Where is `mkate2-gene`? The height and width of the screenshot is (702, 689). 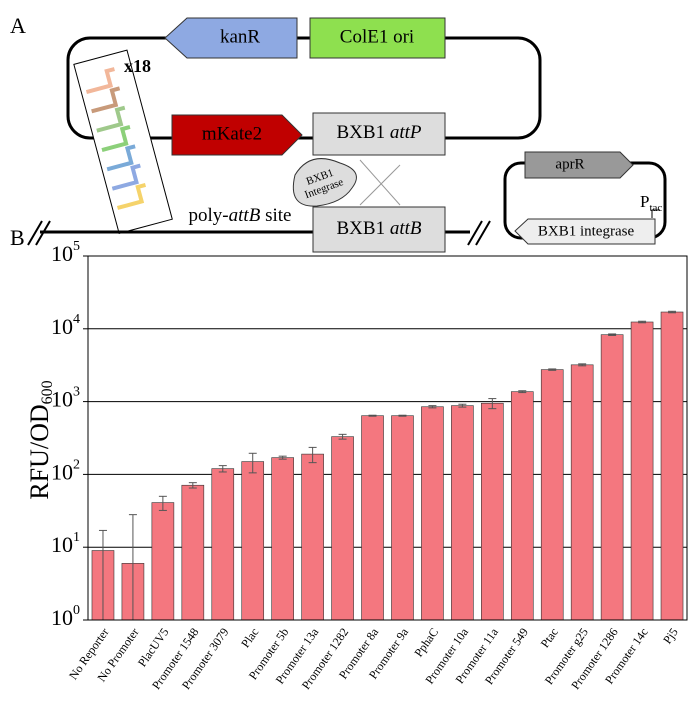 mkate2-gene is located at coordinates (237, 135).